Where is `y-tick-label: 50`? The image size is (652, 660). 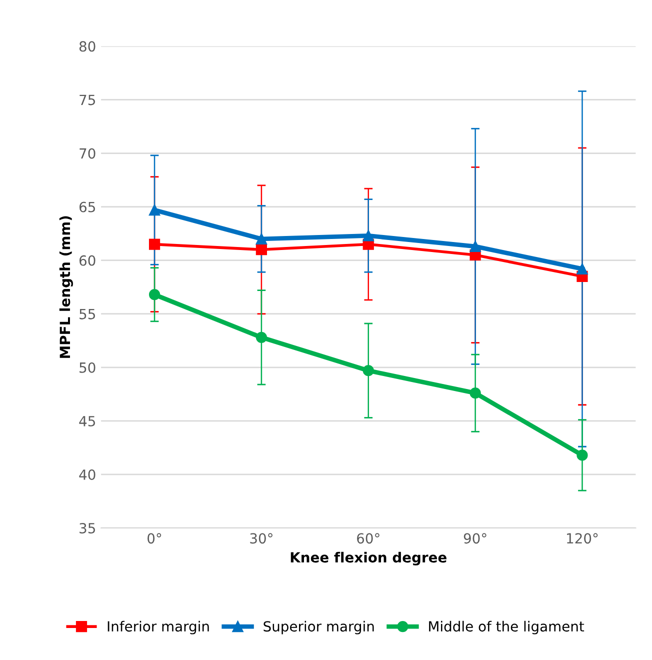
y-tick-label: 50 is located at coordinates (88, 367).